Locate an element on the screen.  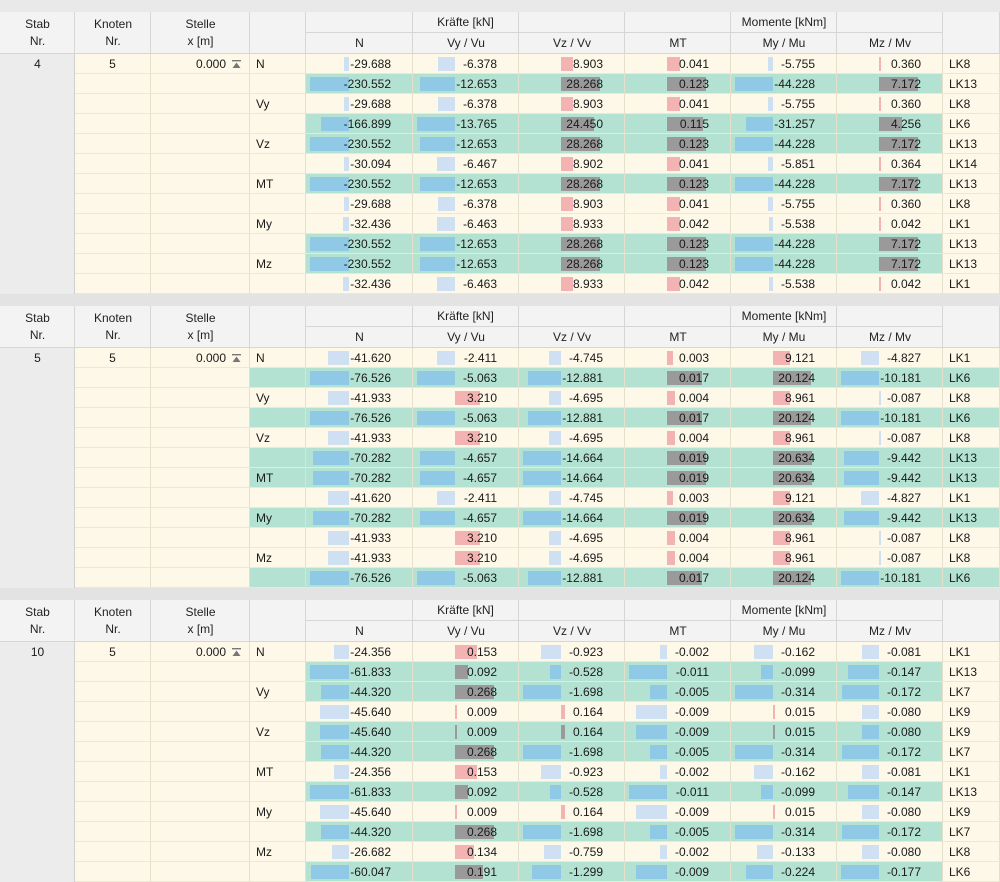
extremum-label-cell: MT is located at coordinates (278, 184).